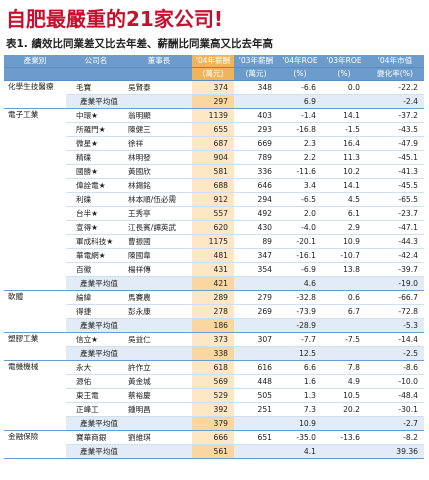 The width and height of the screenshot is (429, 480). I want to click on roe-2003-cell: 13.8, so click(344, 270).